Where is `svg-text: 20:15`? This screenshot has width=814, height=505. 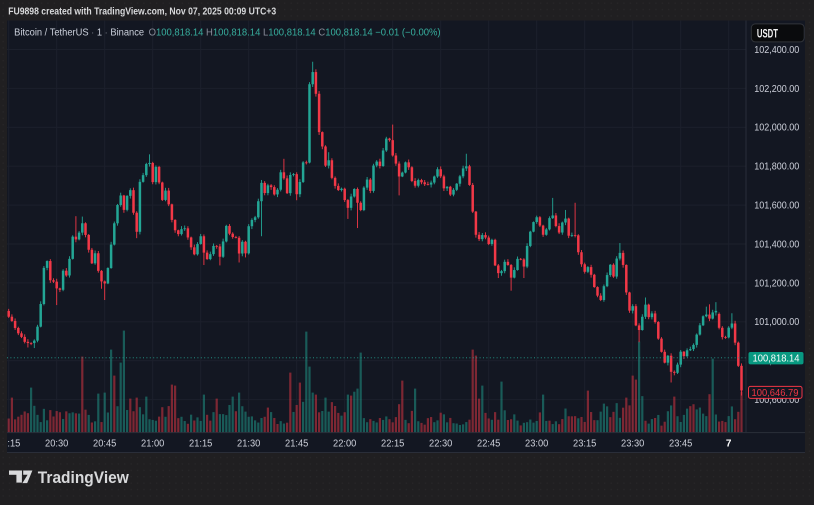
svg-text: 20:15 is located at coordinates (10, 443).